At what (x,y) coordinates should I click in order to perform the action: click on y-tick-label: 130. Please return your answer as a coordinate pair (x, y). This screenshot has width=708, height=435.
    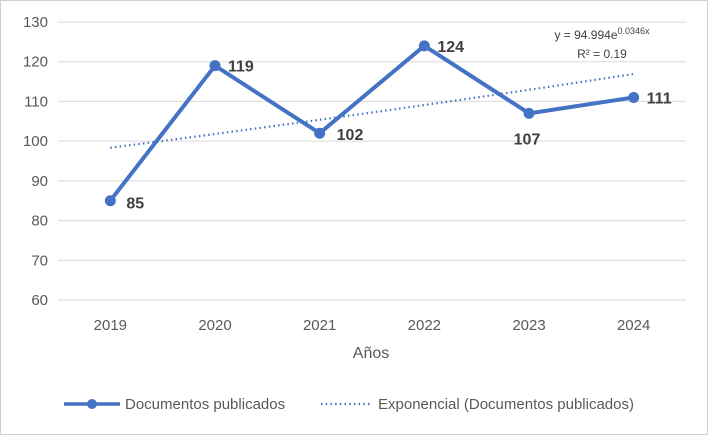
    Looking at the image, I should click on (35, 22).